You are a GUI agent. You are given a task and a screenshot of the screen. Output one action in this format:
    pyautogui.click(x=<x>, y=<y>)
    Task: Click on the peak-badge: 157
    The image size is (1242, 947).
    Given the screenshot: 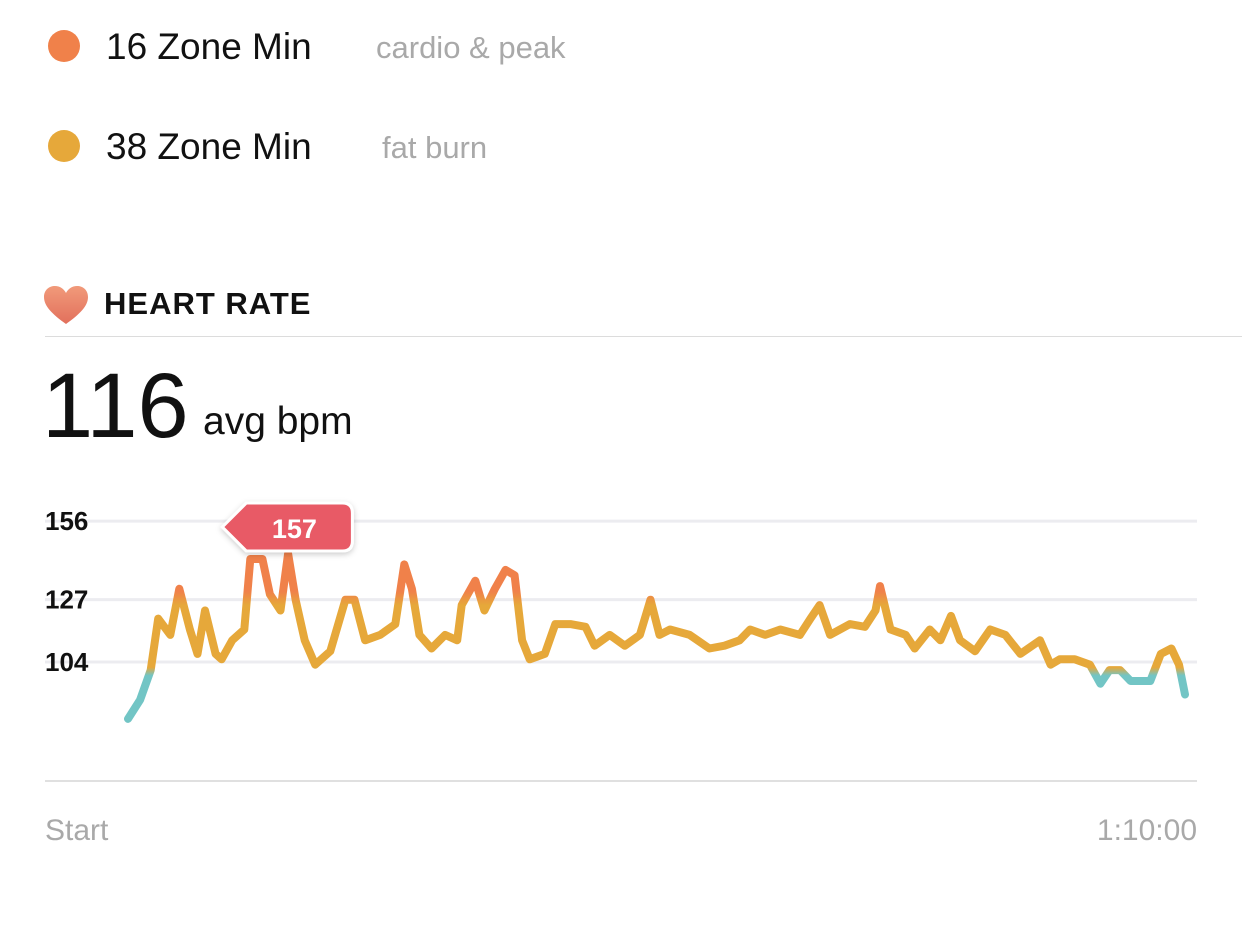 What is the action you would take?
    pyautogui.click(x=287, y=527)
    